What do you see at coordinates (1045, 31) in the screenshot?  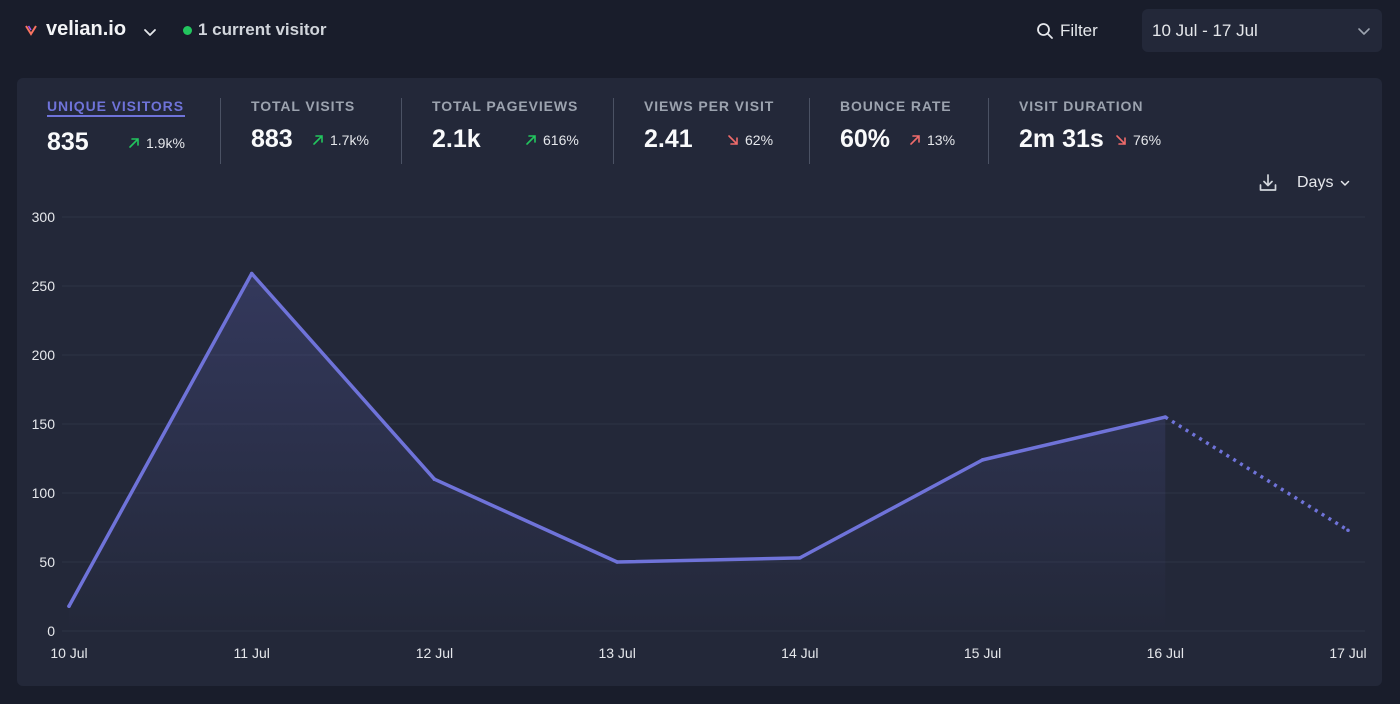 I see `search-icon` at bounding box center [1045, 31].